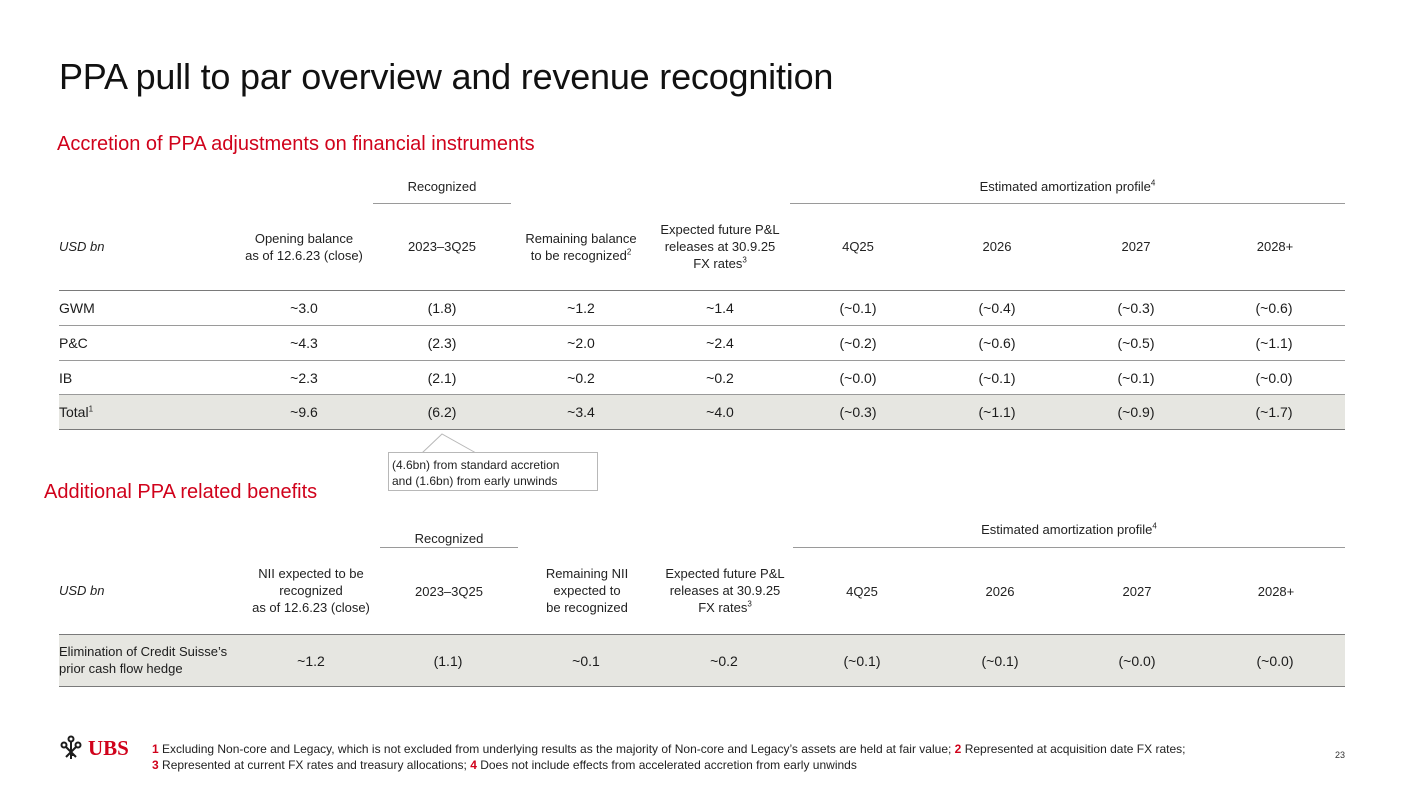 Image resolution: width=1407 pixels, height=792 pixels. What do you see at coordinates (304, 308) in the screenshot?
I see `table-cell: ~3.0` at bounding box center [304, 308].